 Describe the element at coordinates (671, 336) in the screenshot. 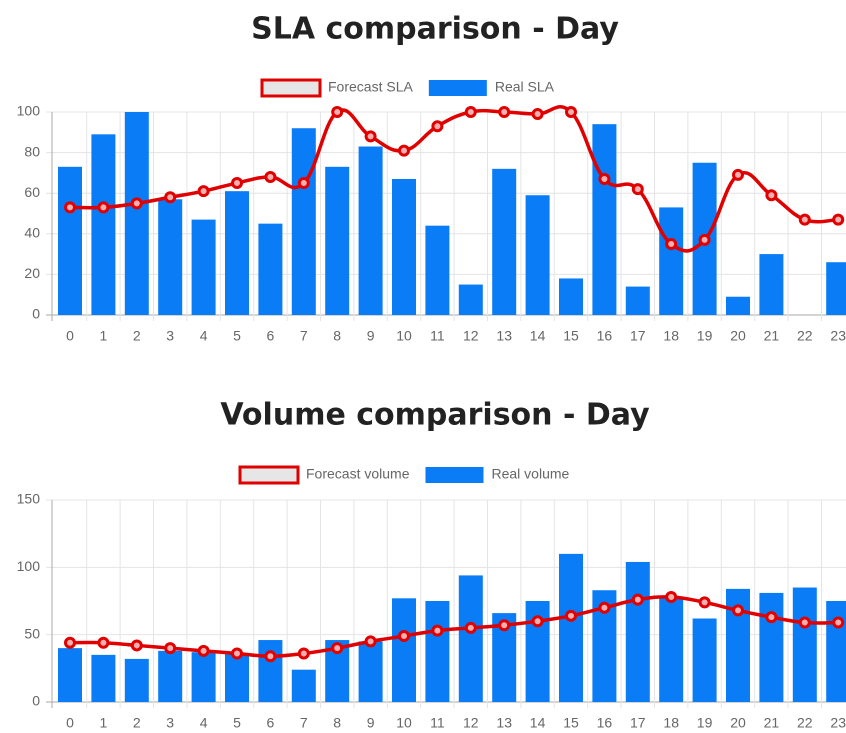

I see `x-tick-label: 18` at that location.